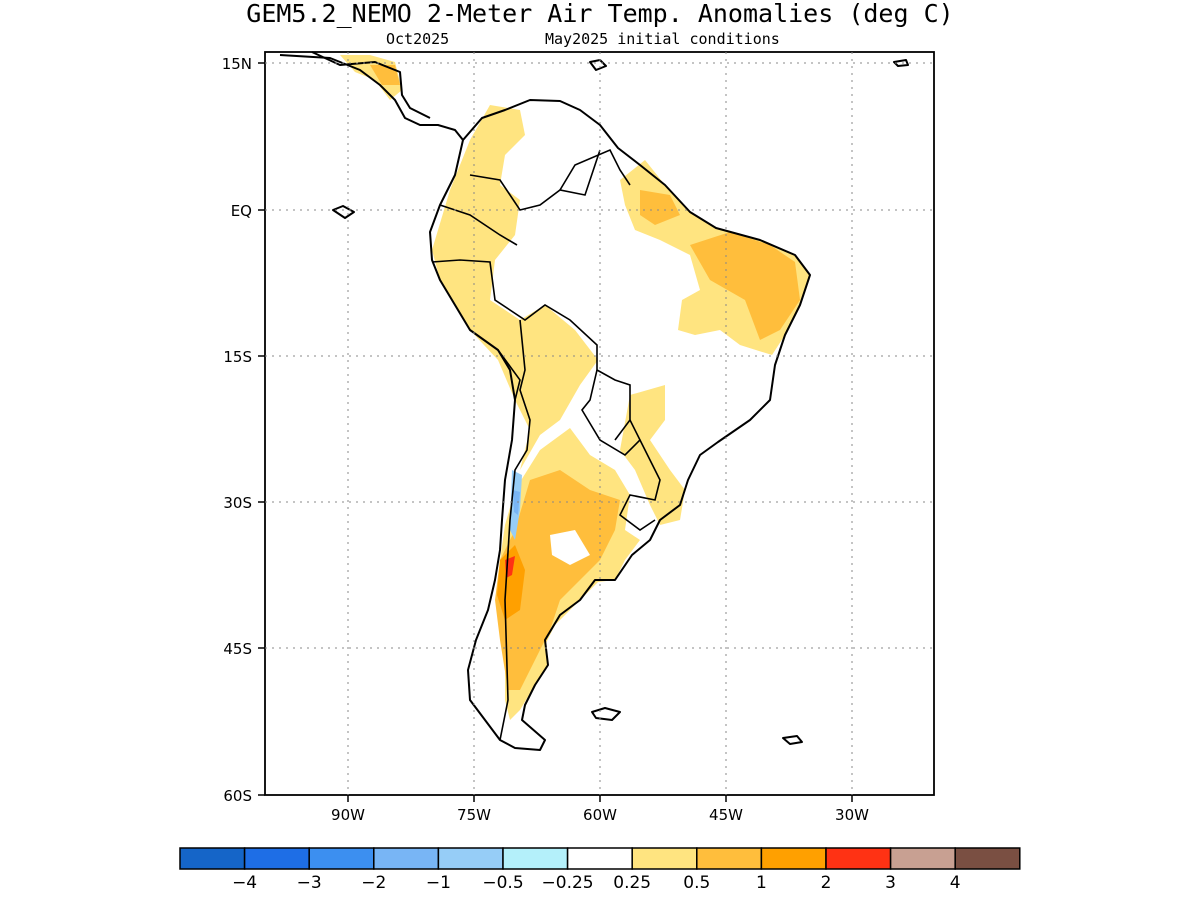 Image resolution: width=1200 pixels, height=900 pixels. What do you see at coordinates (632, 883) in the screenshot?
I see `colorbar-label: 0.25` at bounding box center [632, 883].